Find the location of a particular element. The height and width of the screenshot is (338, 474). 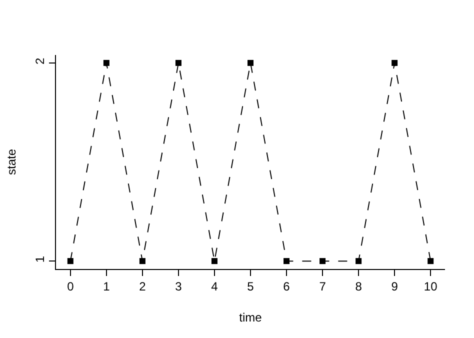

x-tick-label: 10 is located at coordinates (431, 286).